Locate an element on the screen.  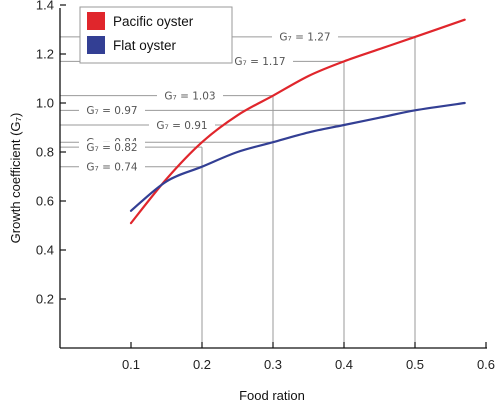
legend-box is located at coordinates (156, 35).